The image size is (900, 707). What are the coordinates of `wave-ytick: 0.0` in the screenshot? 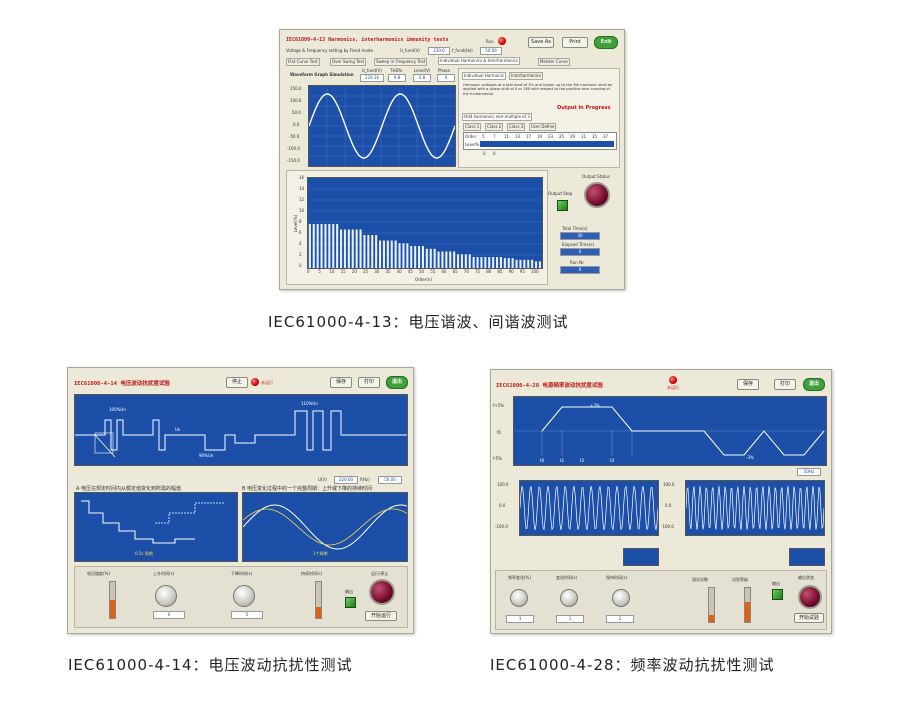 It's located at (296, 124).